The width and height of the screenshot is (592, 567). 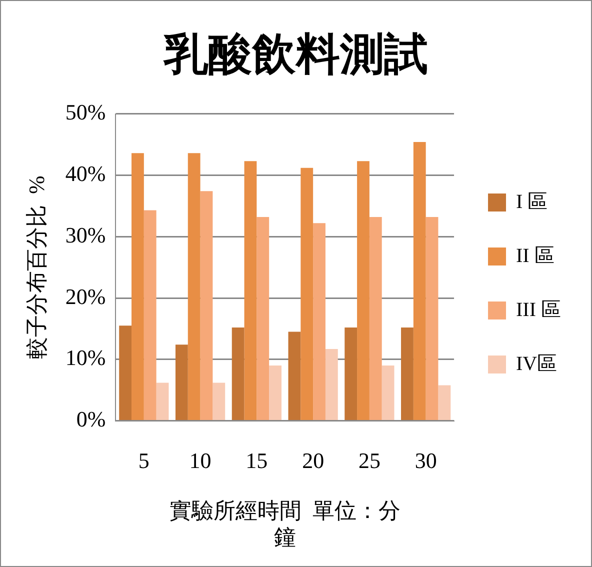 What do you see at coordinates (535, 255) in the screenshot?
I see `legend-label: II 區` at bounding box center [535, 255].